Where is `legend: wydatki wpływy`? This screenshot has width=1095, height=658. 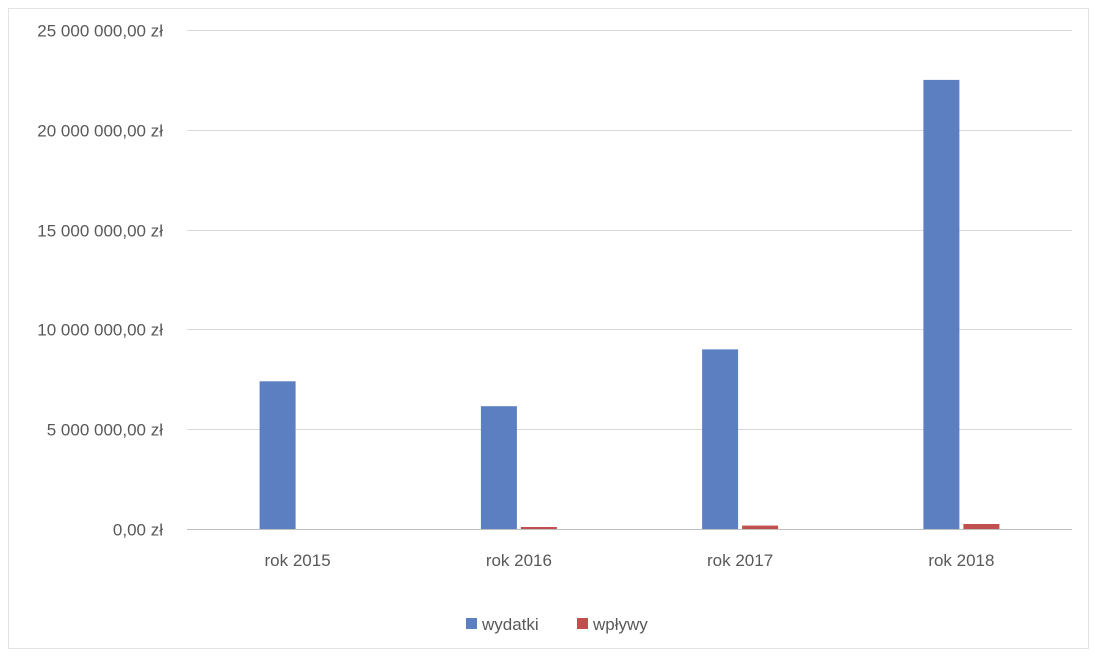 legend: wydatki wpływy is located at coordinates (557, 624).